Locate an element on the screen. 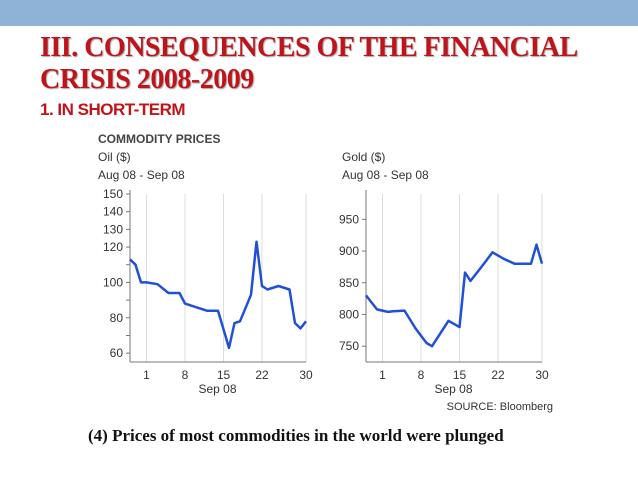 The image size is (638, 478). gold-x-tick-label: 30 is located at coordinates (542, 375).